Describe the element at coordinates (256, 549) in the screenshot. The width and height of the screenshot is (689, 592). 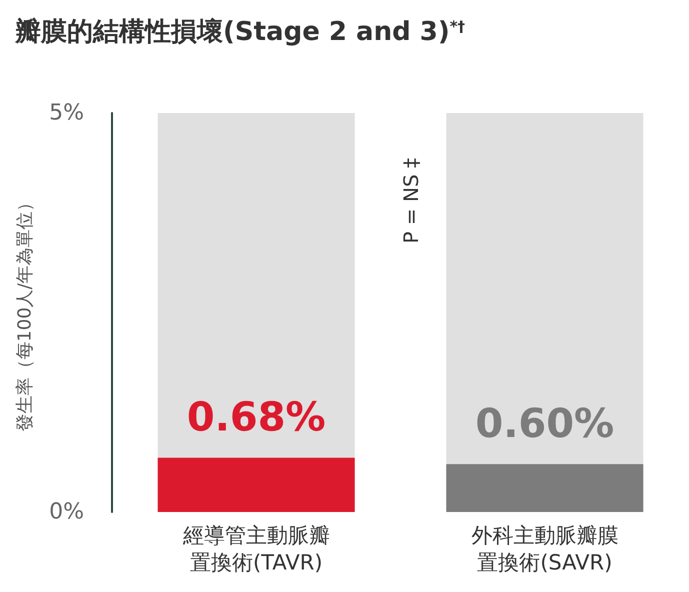
I see `x-tick-label: 經導管主動脈瓣置換術(TAVR)` at that location.